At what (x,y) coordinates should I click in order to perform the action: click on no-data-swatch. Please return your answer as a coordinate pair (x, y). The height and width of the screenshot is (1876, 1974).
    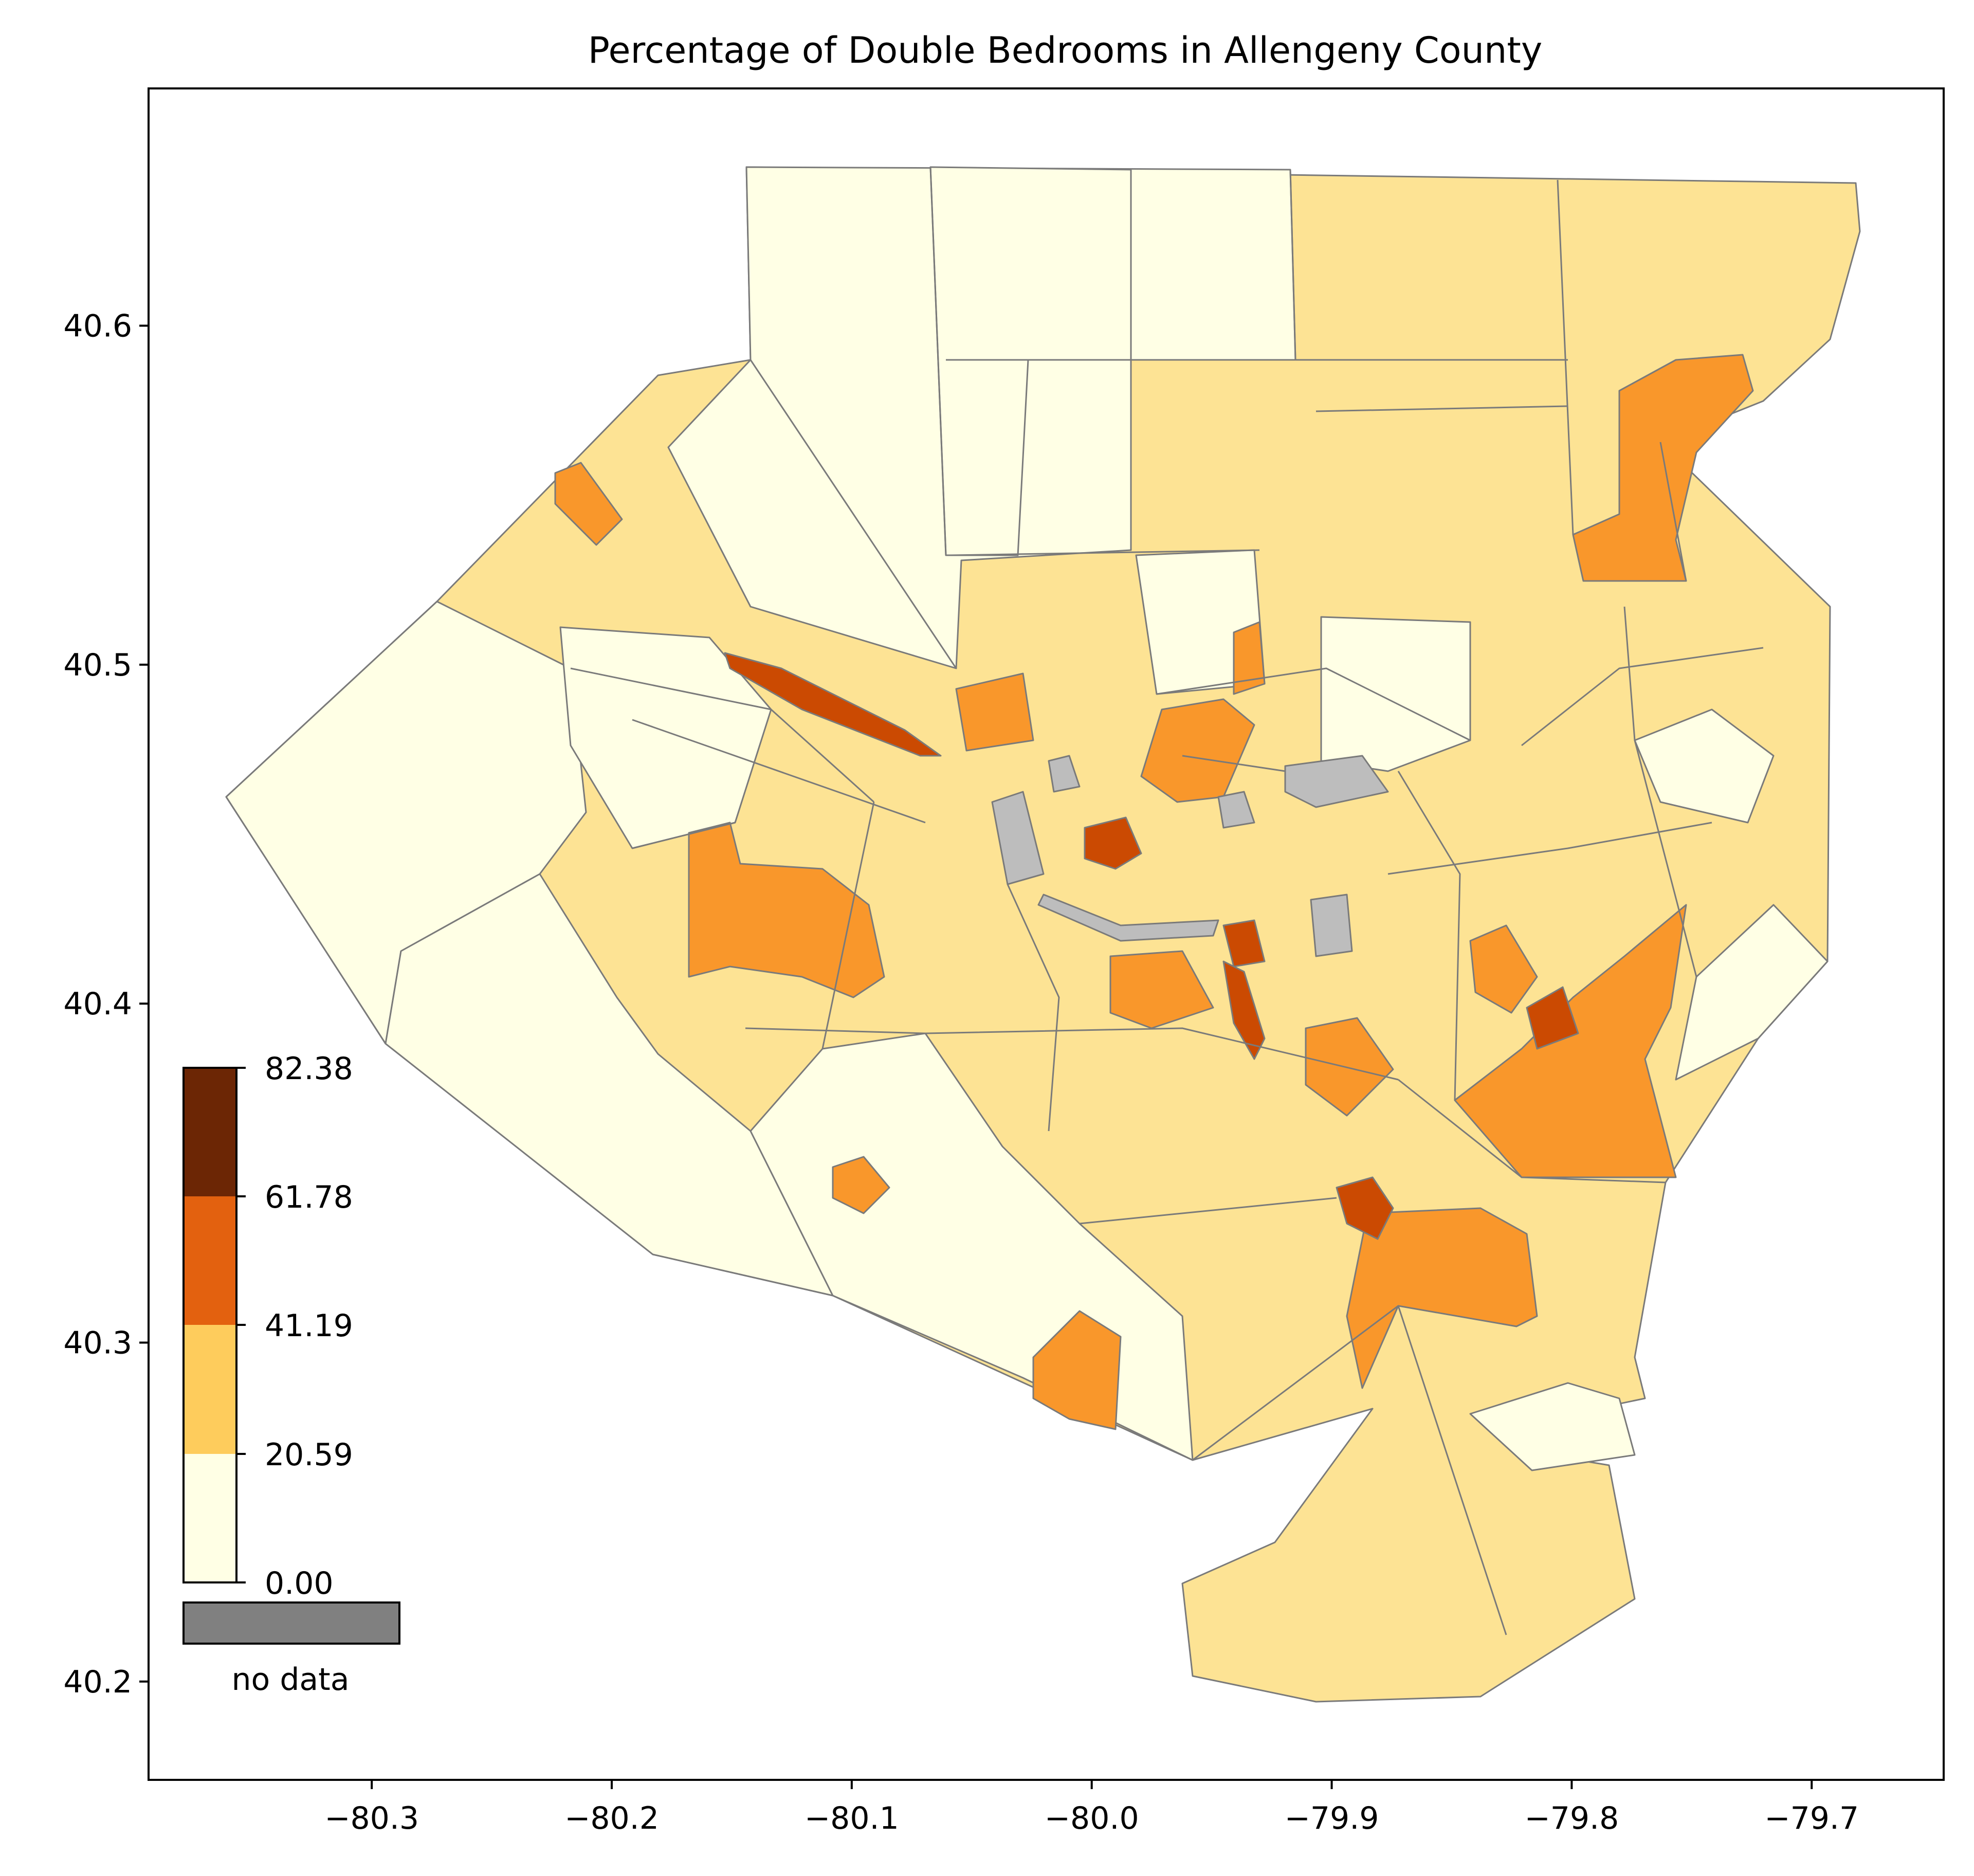
    Looking at the image, I should click on (291, 1623).